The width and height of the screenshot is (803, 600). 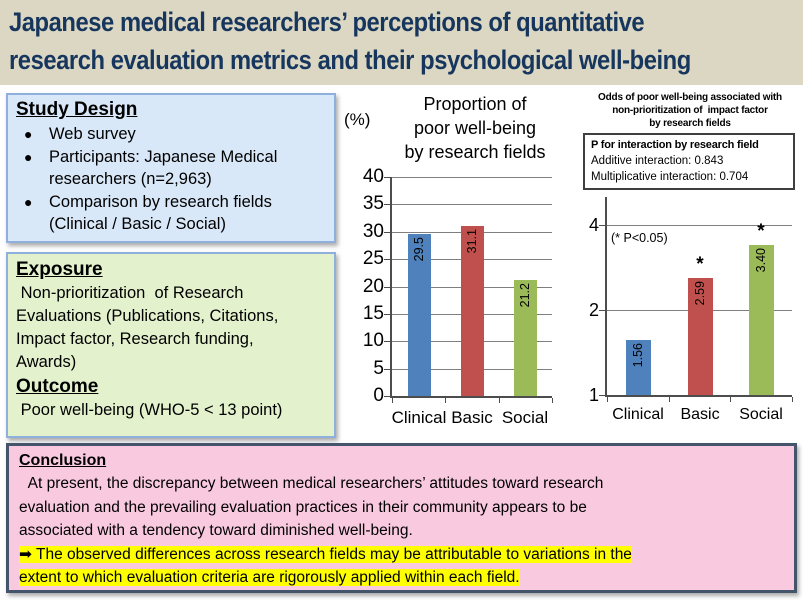 What do you see at coordinates (57, 386) in the screenshot?
I see `outcome-heading: Outcome` at bounding box center [57, 386].